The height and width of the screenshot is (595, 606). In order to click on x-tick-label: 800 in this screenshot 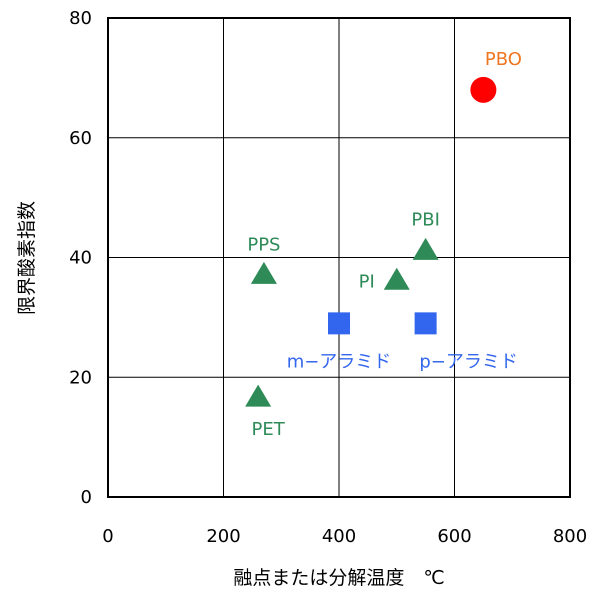, I will do `click(570, 536)`.